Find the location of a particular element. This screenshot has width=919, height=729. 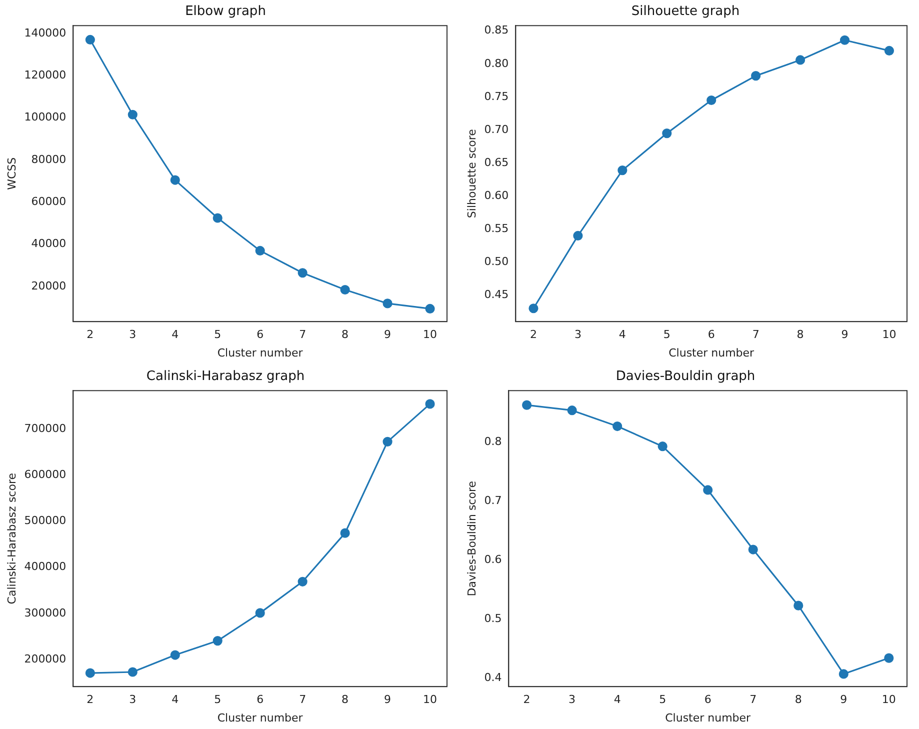

y-tick-label: 80000 is located at coordinates (48, 159).